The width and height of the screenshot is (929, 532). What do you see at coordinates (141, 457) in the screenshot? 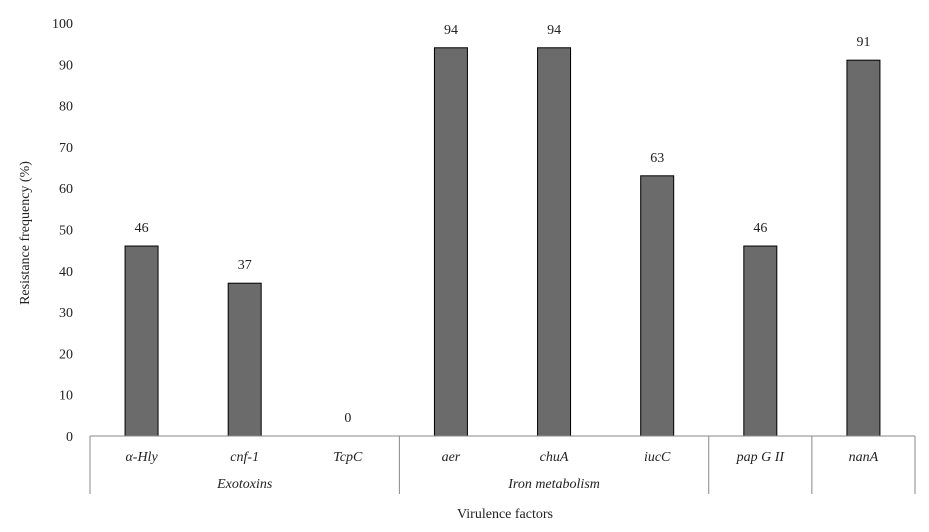
I see `category-label: α-Hly` at bounding box center [141, 457].